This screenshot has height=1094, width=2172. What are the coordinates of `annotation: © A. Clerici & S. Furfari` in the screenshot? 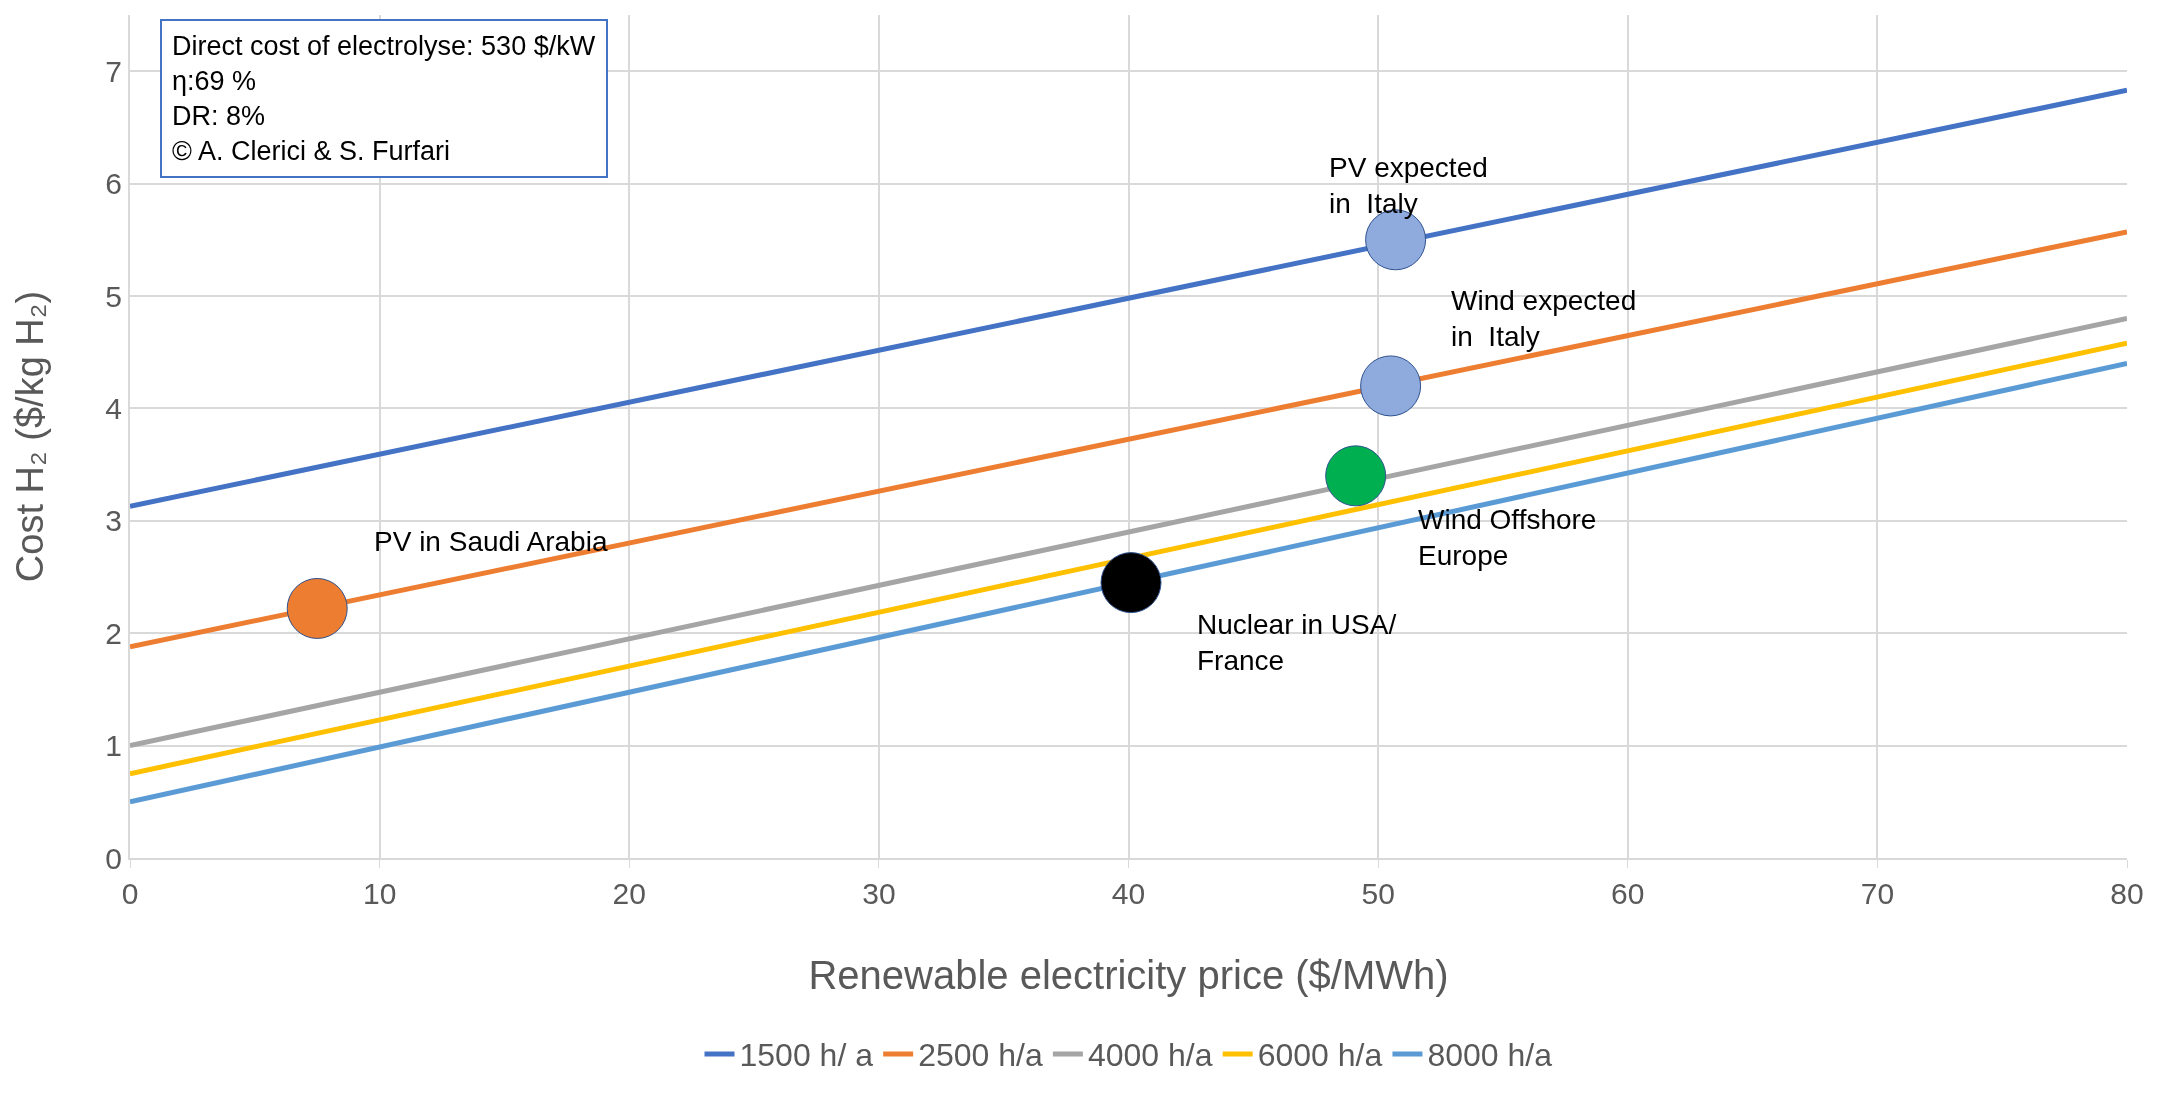 It's located at (311, 151).